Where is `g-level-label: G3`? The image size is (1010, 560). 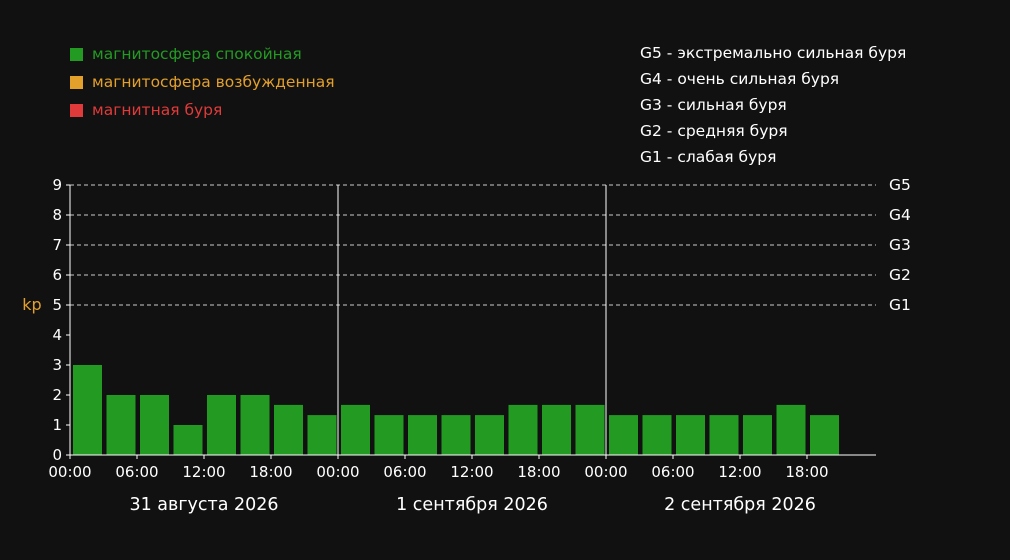
g-level-label: G3 is located at coordinates (900, 245).